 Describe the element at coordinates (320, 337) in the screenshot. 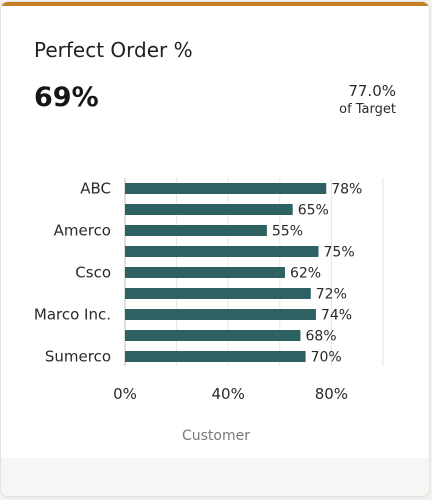

I see `bar-value-label: 68%` at that location.